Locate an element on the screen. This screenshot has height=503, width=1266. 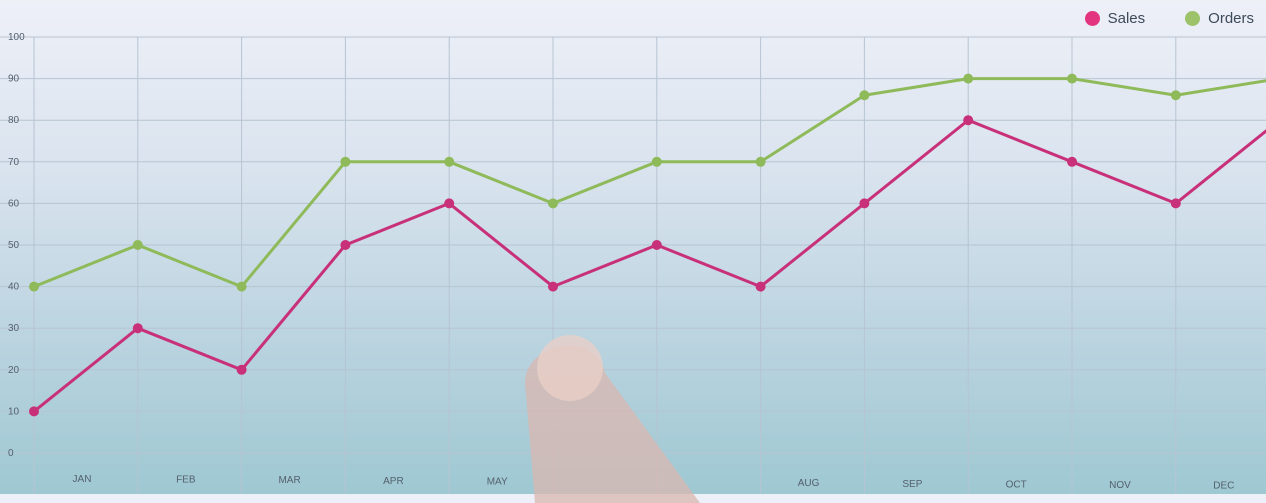
y-tick-label: 100 is located at coordinates (16, 37).